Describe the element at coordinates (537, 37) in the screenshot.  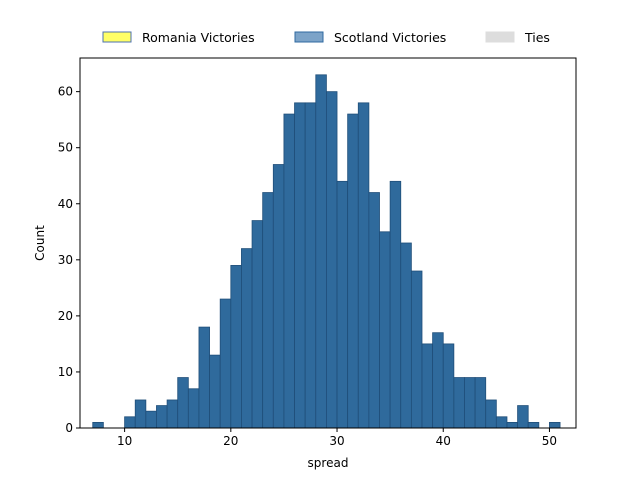
I see `legend-label: Ties` at that location.